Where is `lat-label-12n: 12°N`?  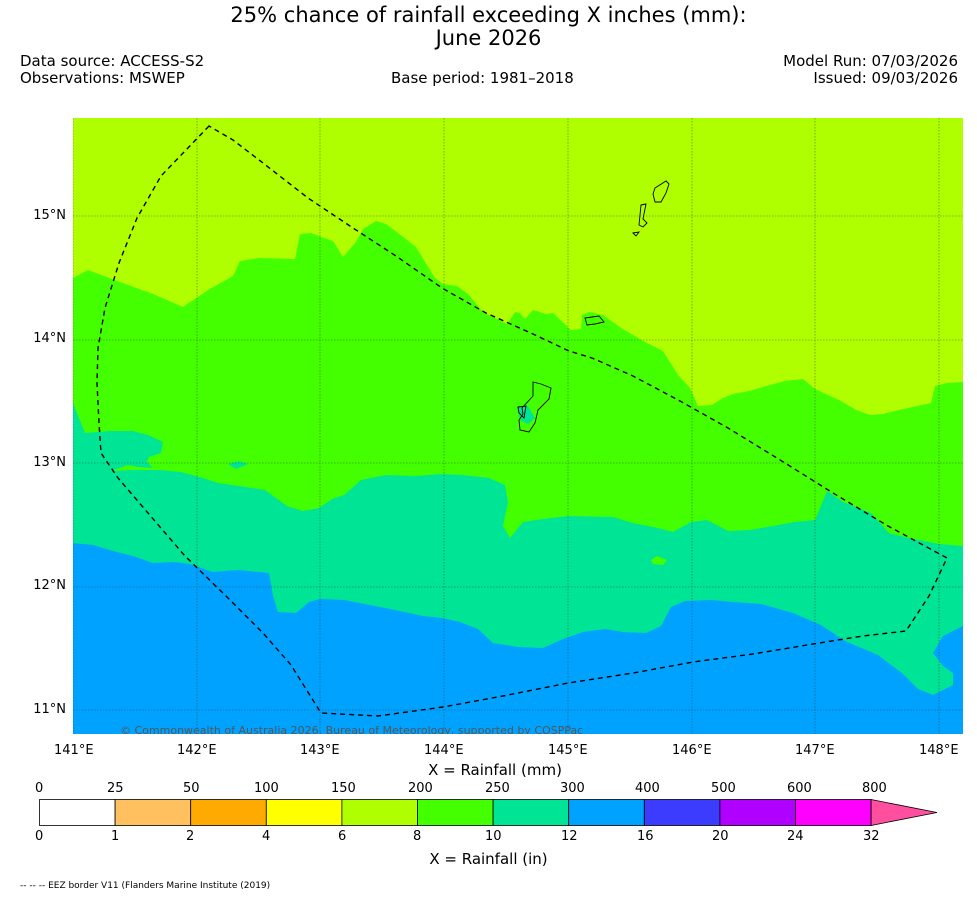 lat-label-12n: 12°N is located at coordinates (49, 585).